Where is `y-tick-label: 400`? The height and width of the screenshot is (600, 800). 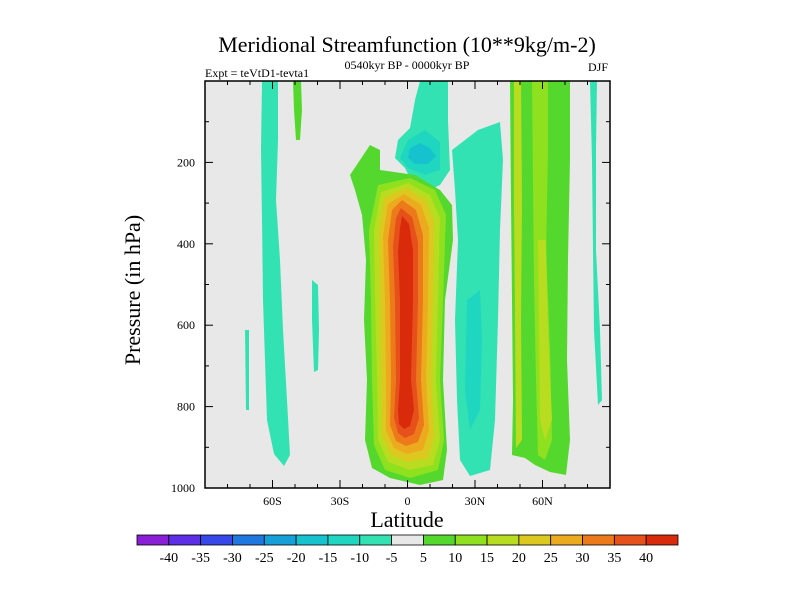
y-tick-label: 400 is located at coordinates (186, 244).